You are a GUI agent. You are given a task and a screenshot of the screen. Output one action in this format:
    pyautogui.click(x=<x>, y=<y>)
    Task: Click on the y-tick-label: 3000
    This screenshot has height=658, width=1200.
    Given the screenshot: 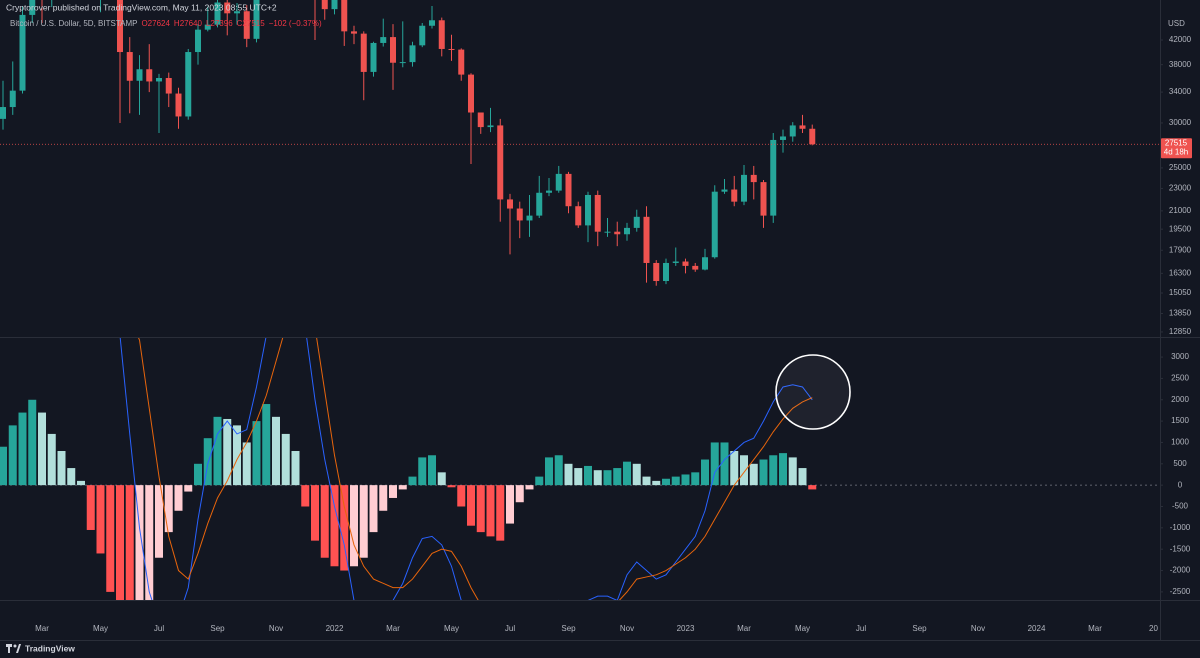 What is the action you would take?
    pyautogui.click(x=1180, y=356)
    